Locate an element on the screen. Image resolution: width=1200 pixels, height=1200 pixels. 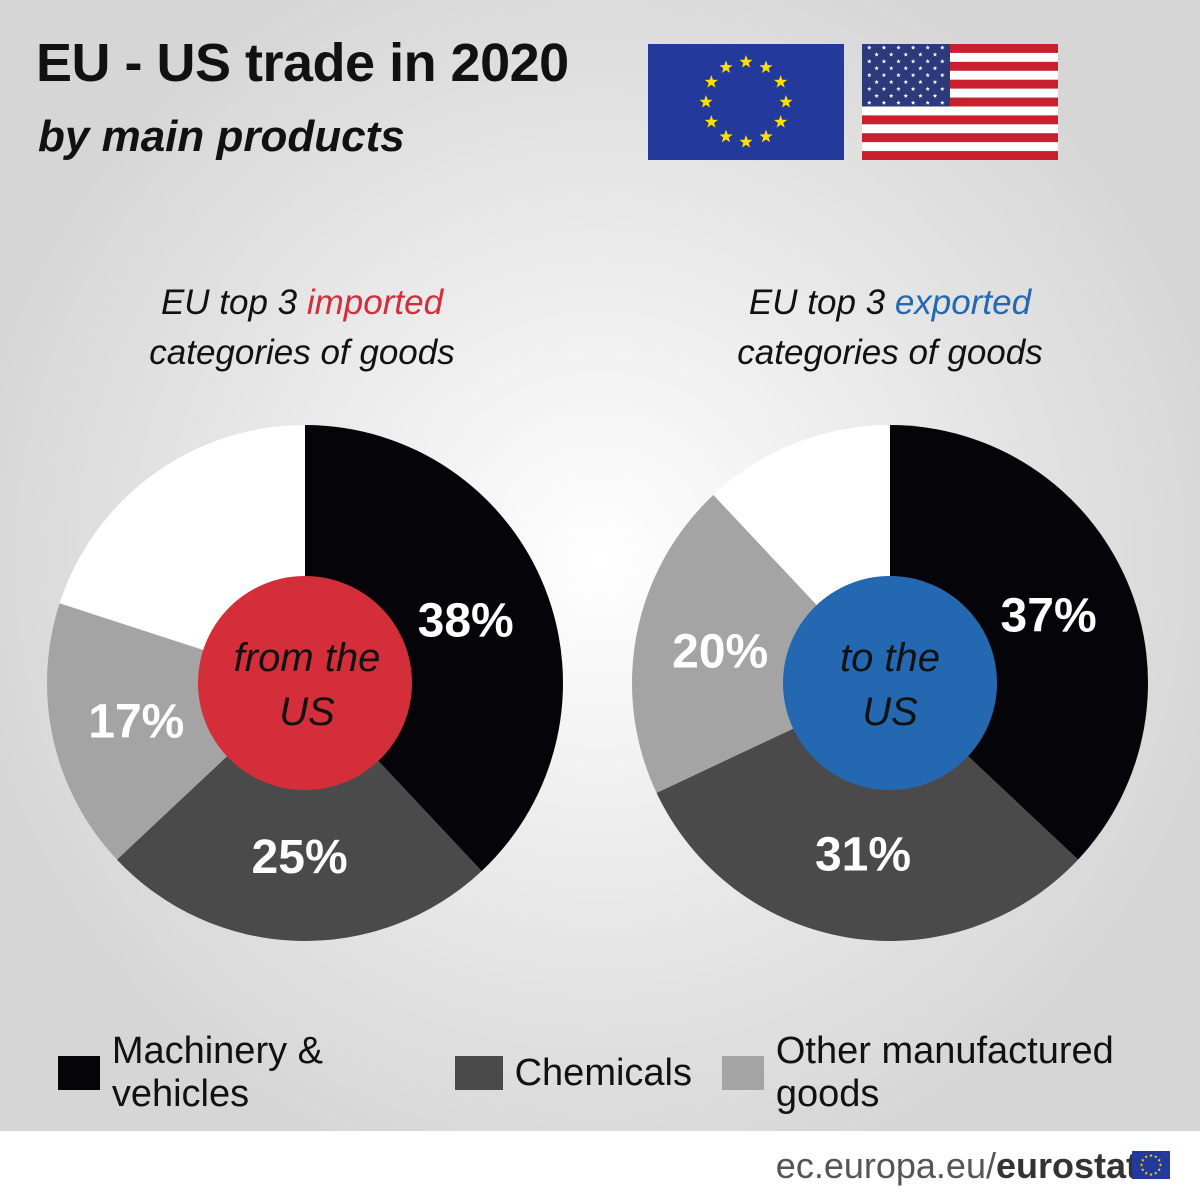
imported-slice-label: 17% is located at coordinates (136, 722).